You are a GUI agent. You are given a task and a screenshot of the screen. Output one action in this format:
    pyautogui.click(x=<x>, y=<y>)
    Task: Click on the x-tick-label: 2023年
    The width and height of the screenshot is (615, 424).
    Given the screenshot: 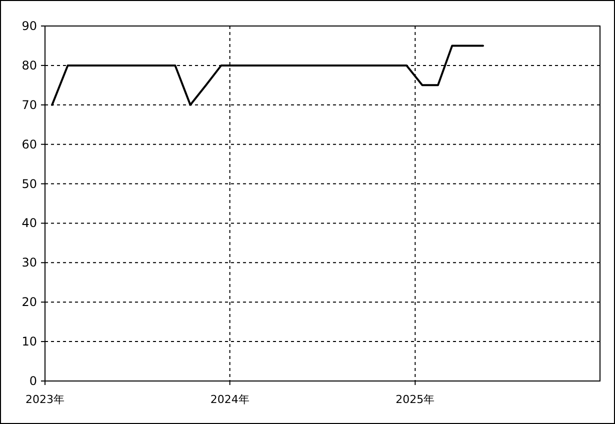 What is the action you would take?
    pyautogui.click(x=45, y=399)
    